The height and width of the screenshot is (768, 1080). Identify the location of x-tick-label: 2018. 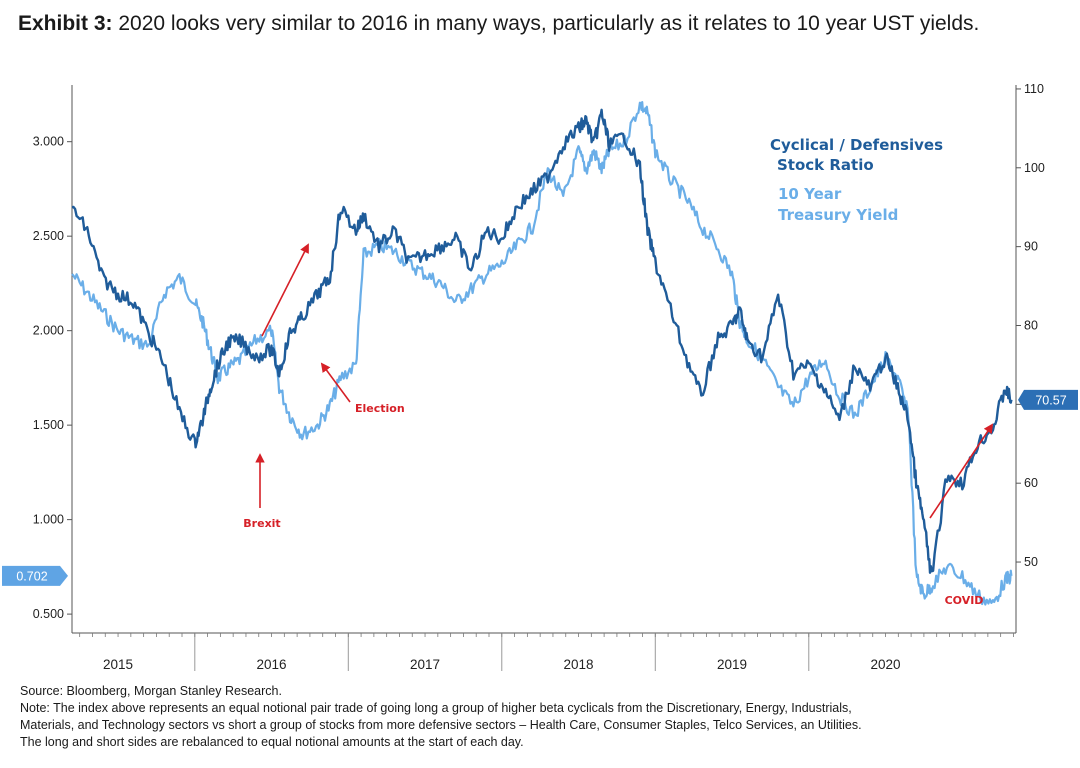
(579, 664).